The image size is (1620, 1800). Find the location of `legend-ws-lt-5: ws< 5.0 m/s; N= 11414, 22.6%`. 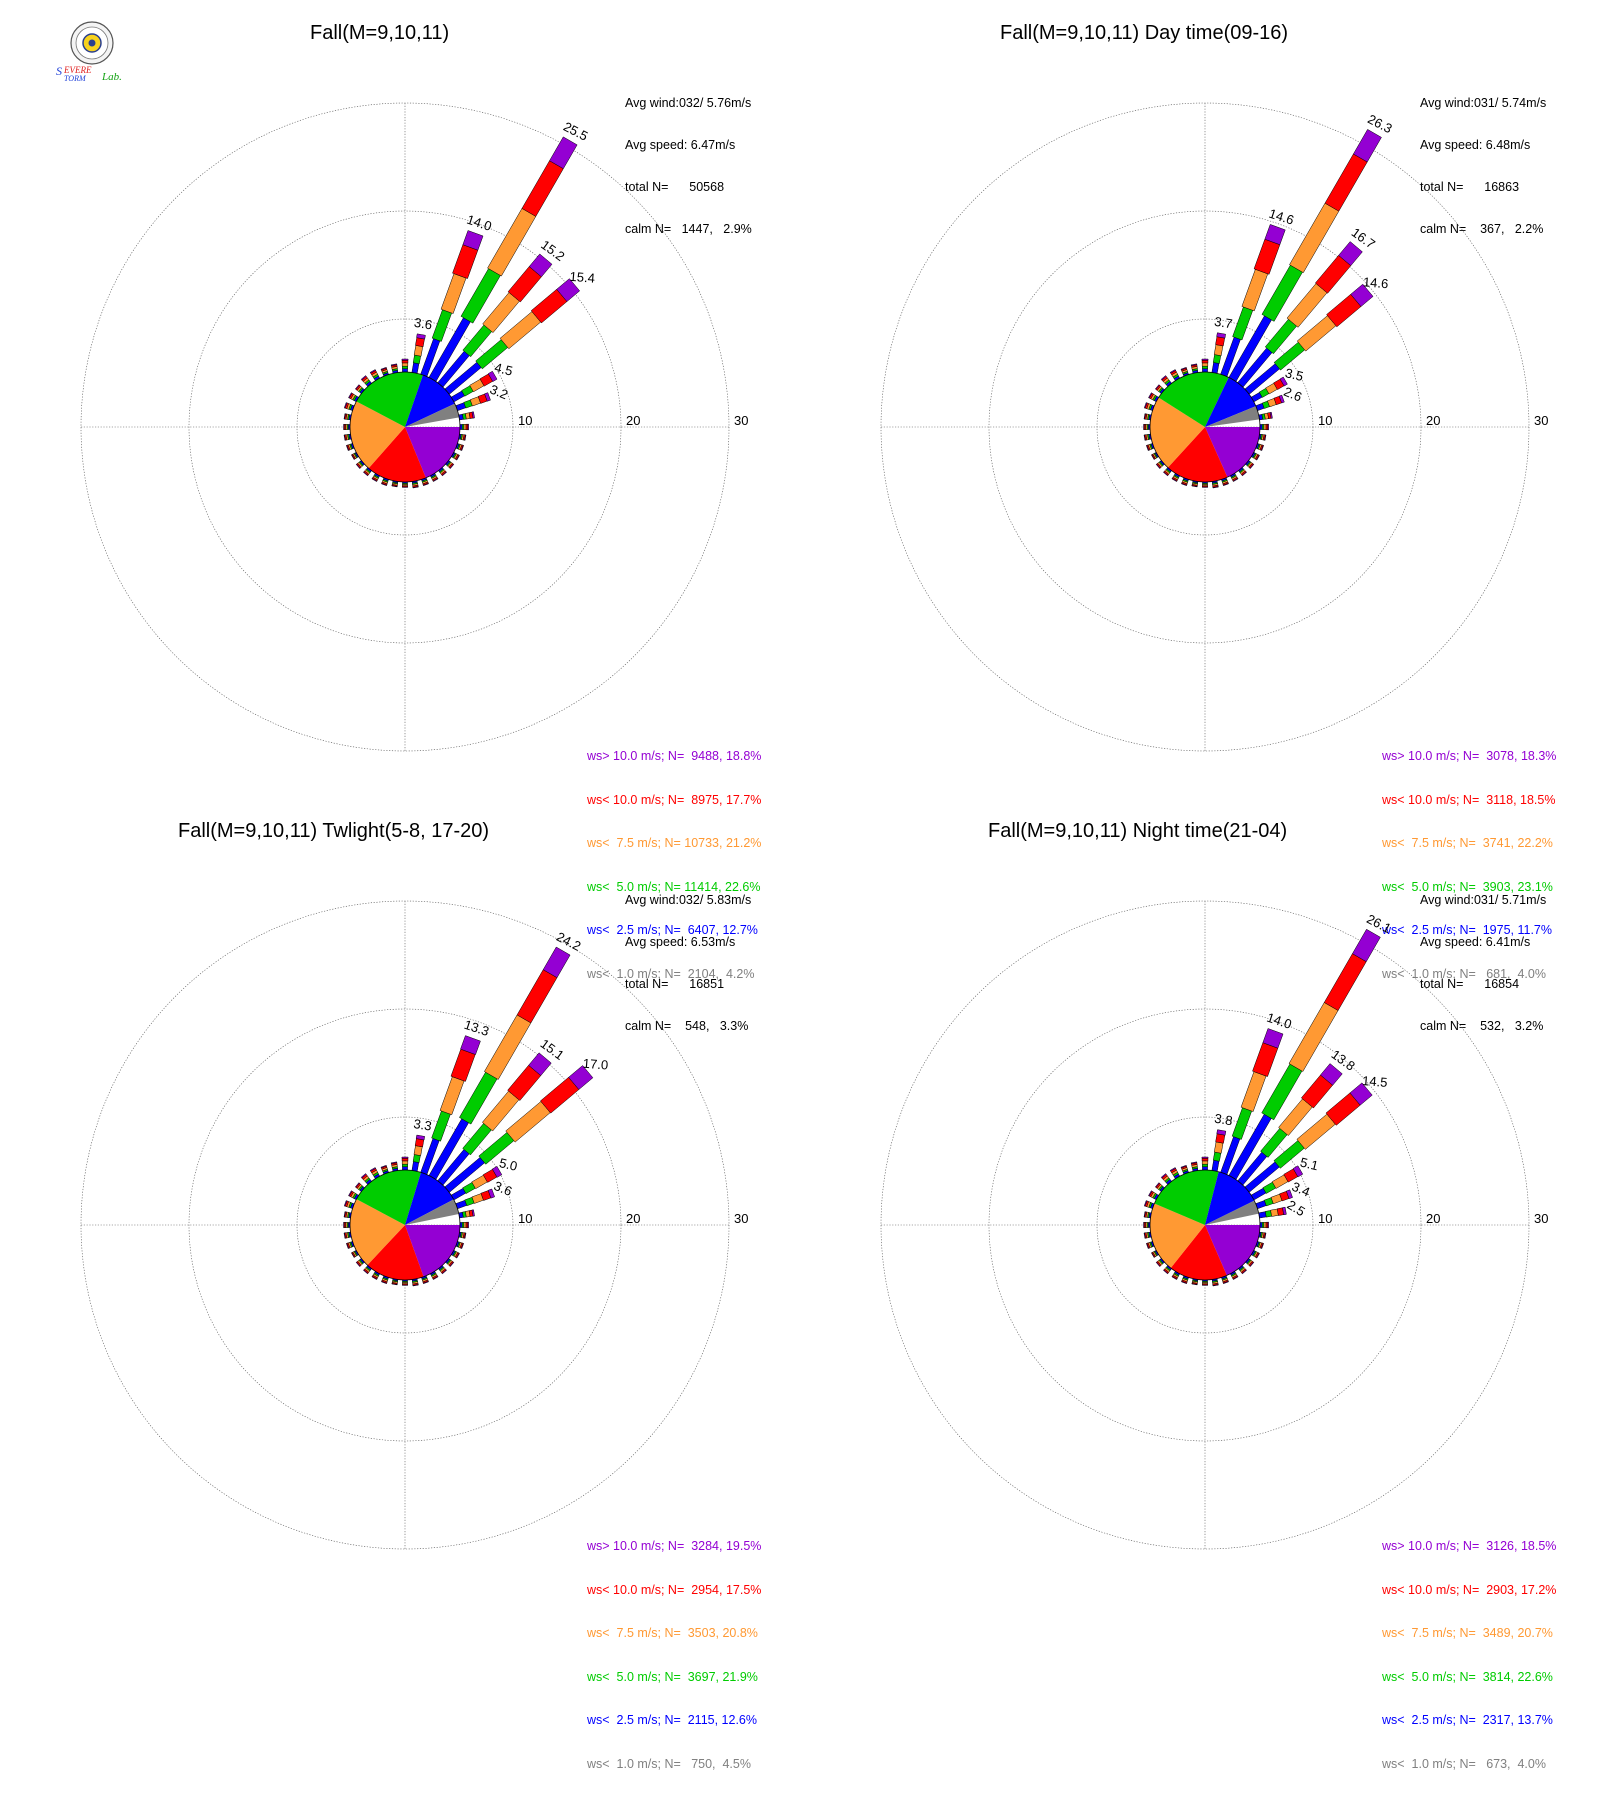

legend-ws-lt-5: ws< 5.0 m/s; N= 11414, 22.6% is located at coordinates (674, 886).